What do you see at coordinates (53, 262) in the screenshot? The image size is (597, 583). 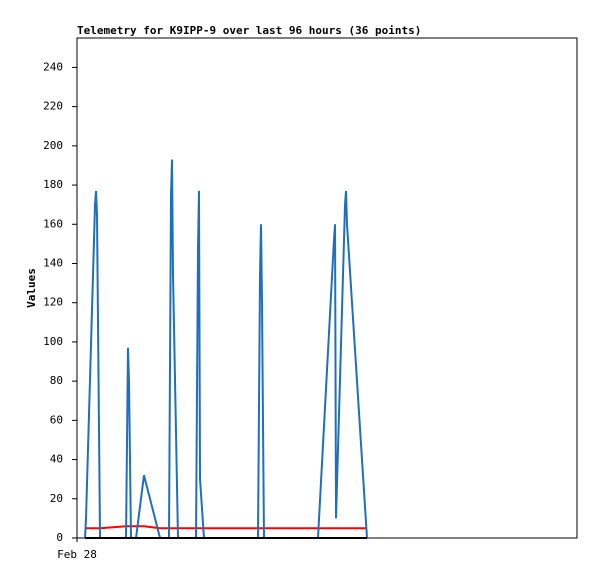 I see `y-tick-label: 140` at bounding box center [53, 262].